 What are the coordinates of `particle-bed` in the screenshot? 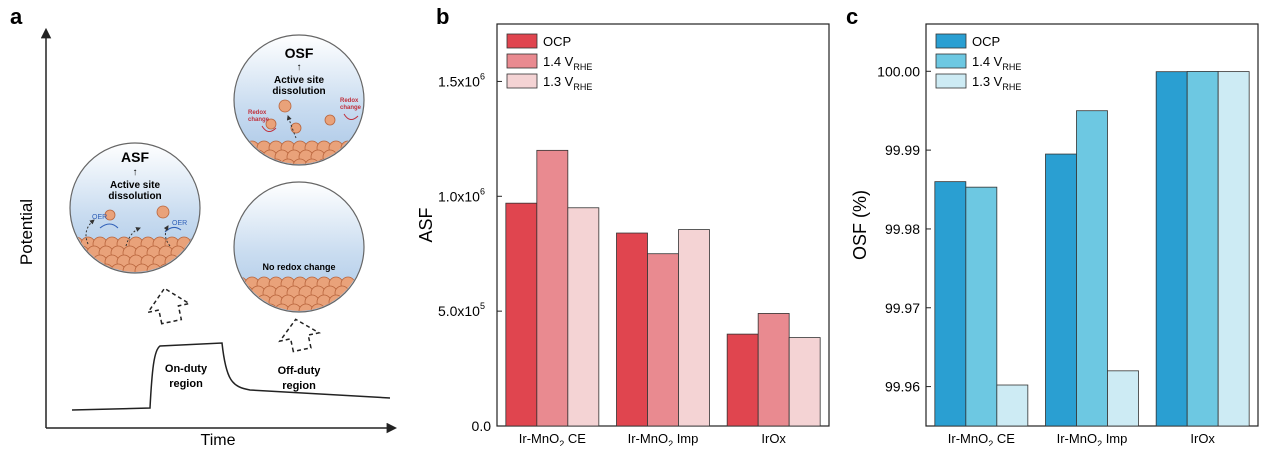 It's located at (135, 261).